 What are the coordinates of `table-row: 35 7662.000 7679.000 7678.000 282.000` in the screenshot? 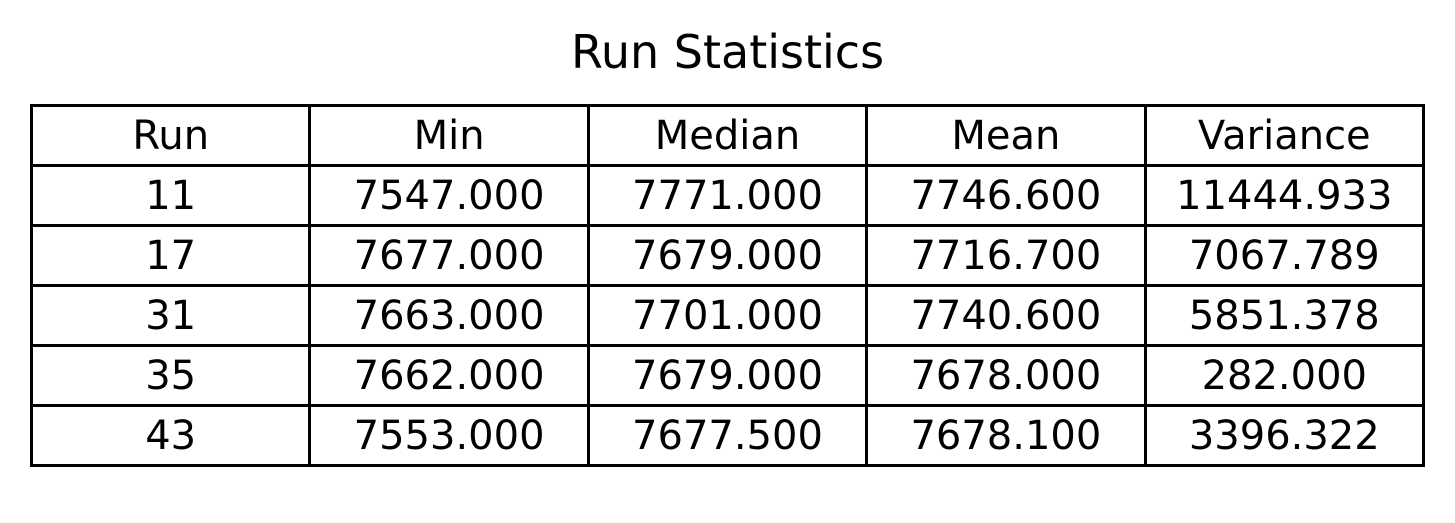 It's located at (727, 375).